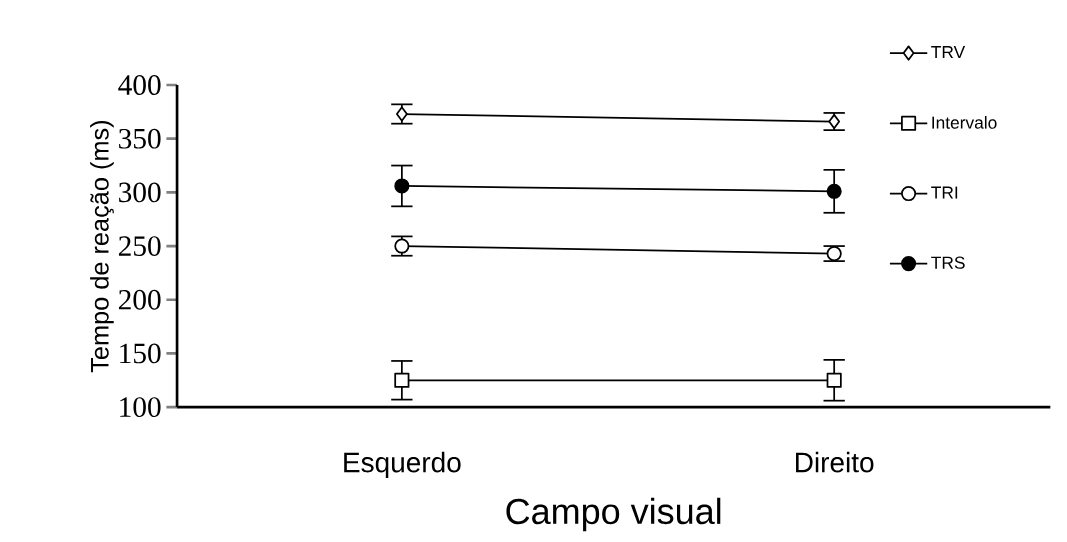 This screenshot has height=542, width=1067. Describe the element at coordinates (102, 246) in the screenshot. I see `y-axis-title: Tempo de reação (ms)` at that location.